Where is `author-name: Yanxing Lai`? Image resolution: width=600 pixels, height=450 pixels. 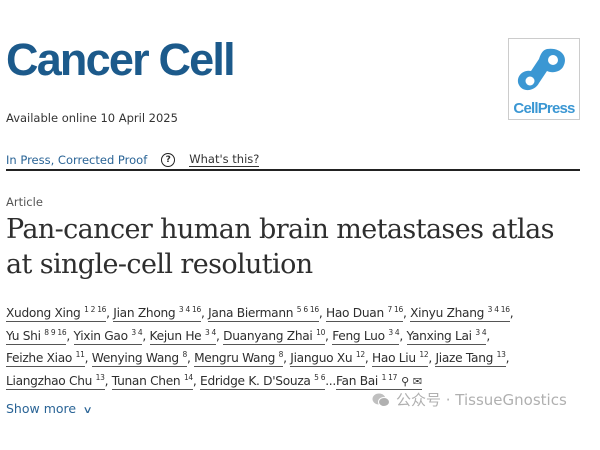 author-name: Yanxing Lai is located at coordinates (439, 335).